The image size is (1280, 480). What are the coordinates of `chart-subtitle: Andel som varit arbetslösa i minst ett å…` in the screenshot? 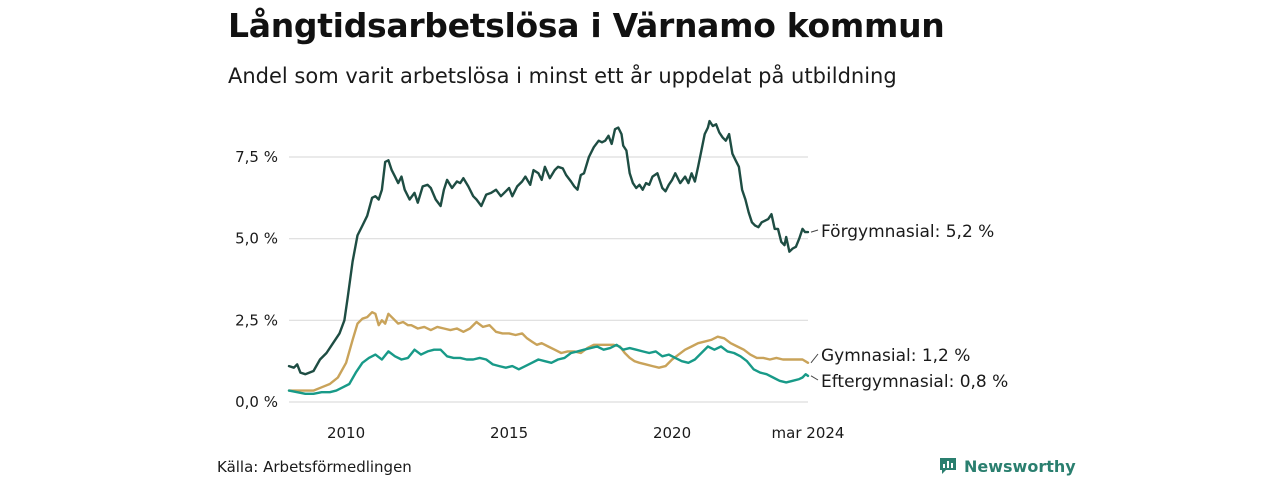 It's located at (562, 76).